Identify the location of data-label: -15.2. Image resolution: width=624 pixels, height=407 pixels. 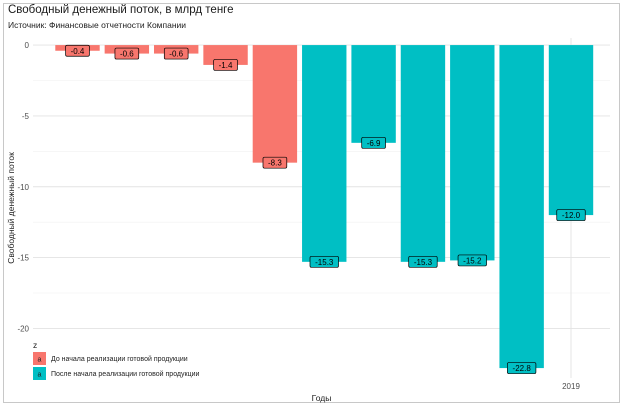
(472, 260).